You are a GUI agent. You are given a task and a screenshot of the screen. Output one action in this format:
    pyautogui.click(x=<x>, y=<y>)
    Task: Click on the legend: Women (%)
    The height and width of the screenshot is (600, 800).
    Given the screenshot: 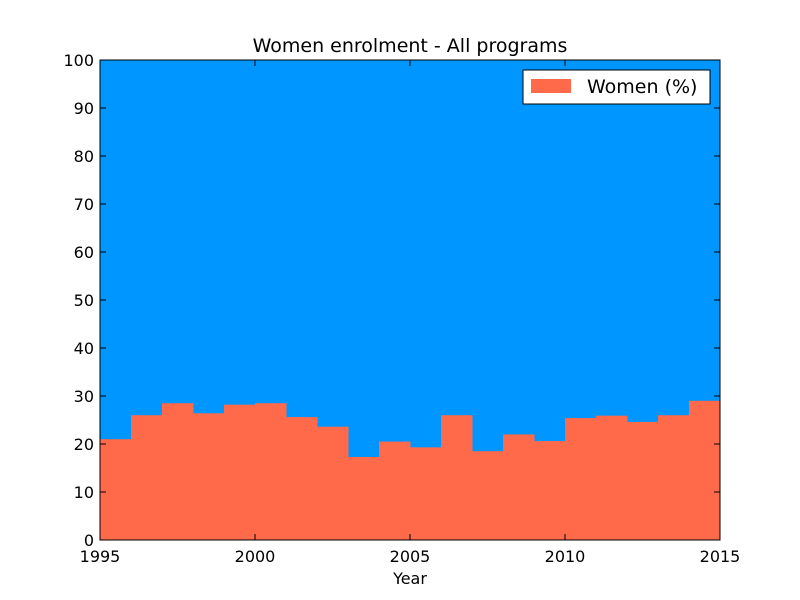 What is the action you would take?
    pyautogui.click(x=616, y=87)
    